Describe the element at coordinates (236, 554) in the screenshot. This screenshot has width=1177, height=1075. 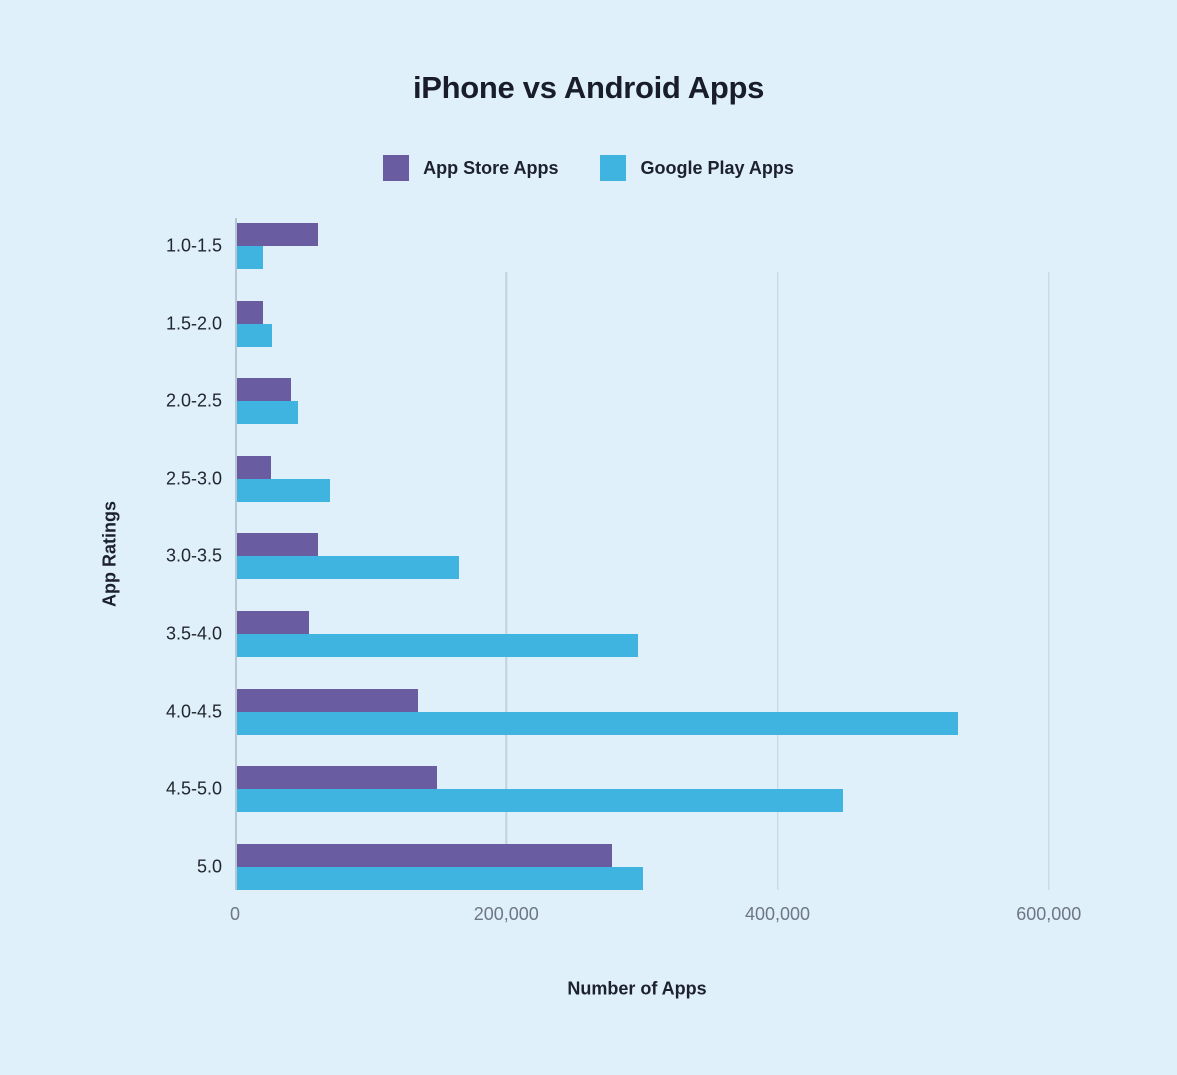
I see `y-axis-line` at that location.